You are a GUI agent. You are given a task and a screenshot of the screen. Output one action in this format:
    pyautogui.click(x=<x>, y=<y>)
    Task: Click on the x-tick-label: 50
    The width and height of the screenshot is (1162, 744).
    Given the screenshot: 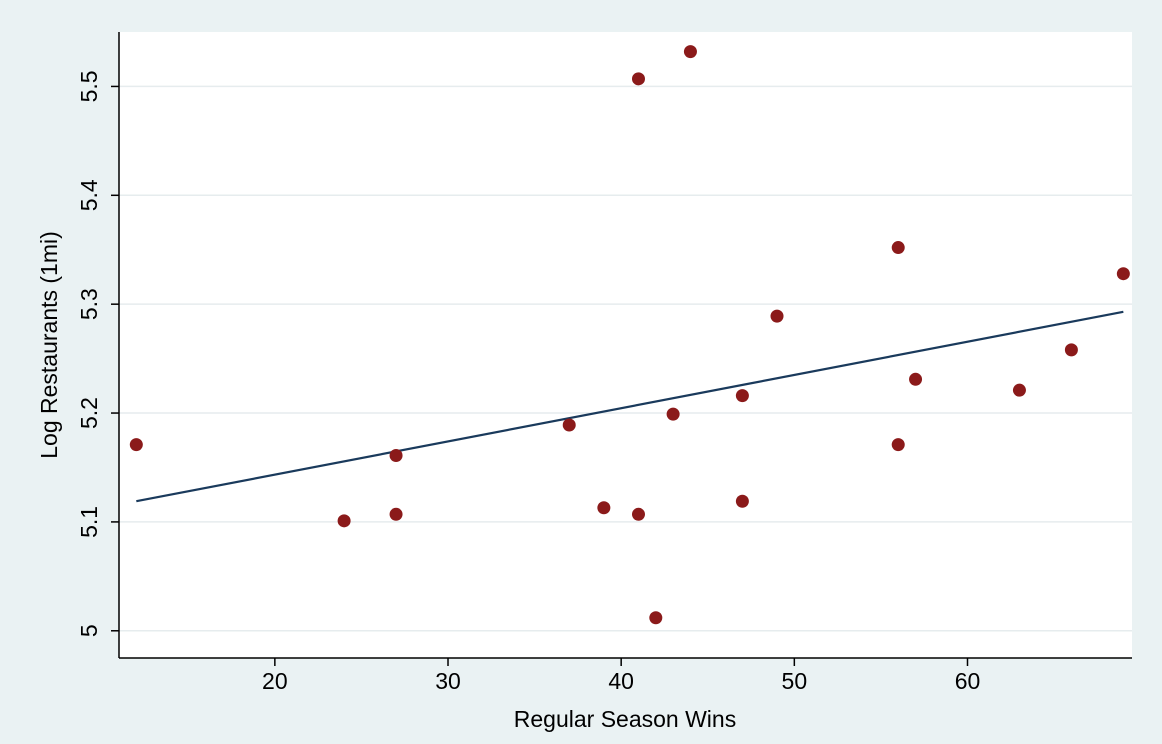 What is the action you would take?
    pyautogui.click(x=795, y=681)
    